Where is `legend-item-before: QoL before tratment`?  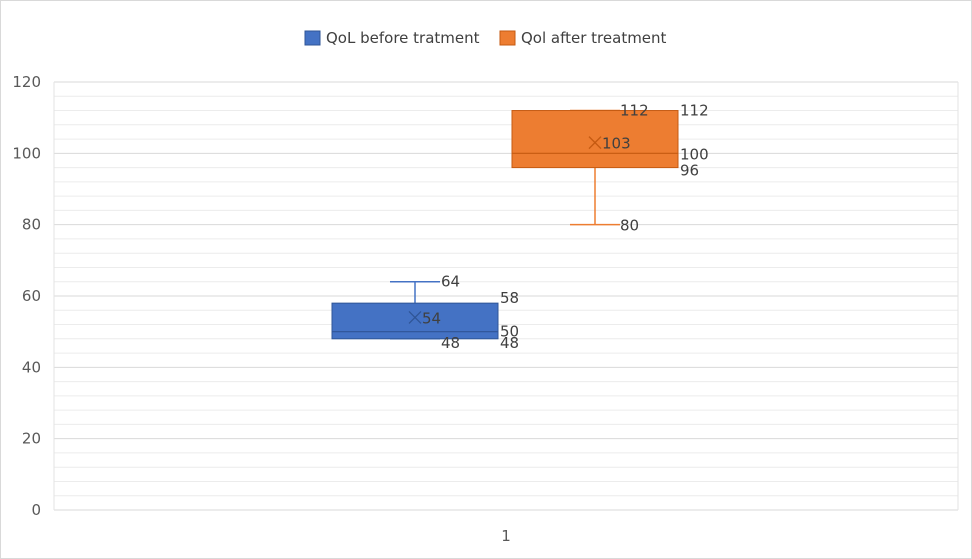 legend-item-before: QoL before tratment is located at coordinates (392, 38).